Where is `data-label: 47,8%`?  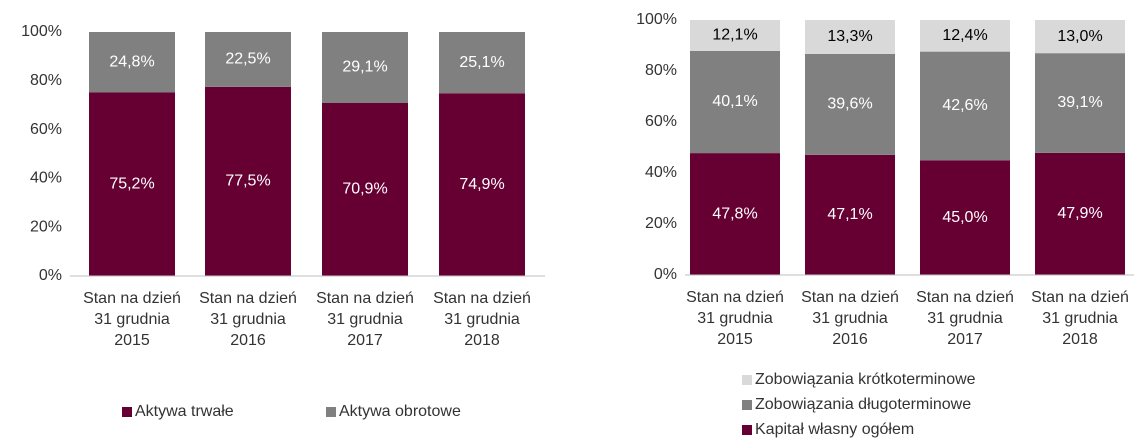
data-label: 47,8% is located at coordinates (734, 213).